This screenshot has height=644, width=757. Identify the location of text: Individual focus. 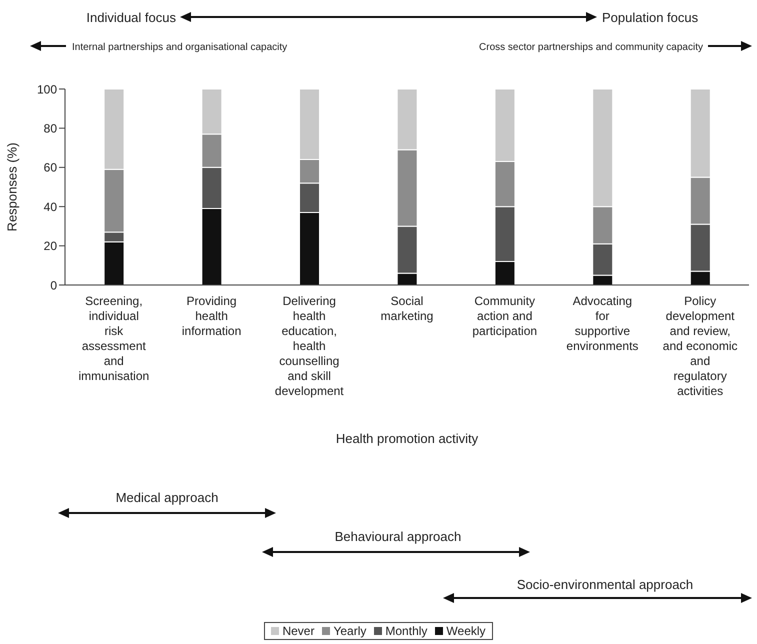
(131, 17).